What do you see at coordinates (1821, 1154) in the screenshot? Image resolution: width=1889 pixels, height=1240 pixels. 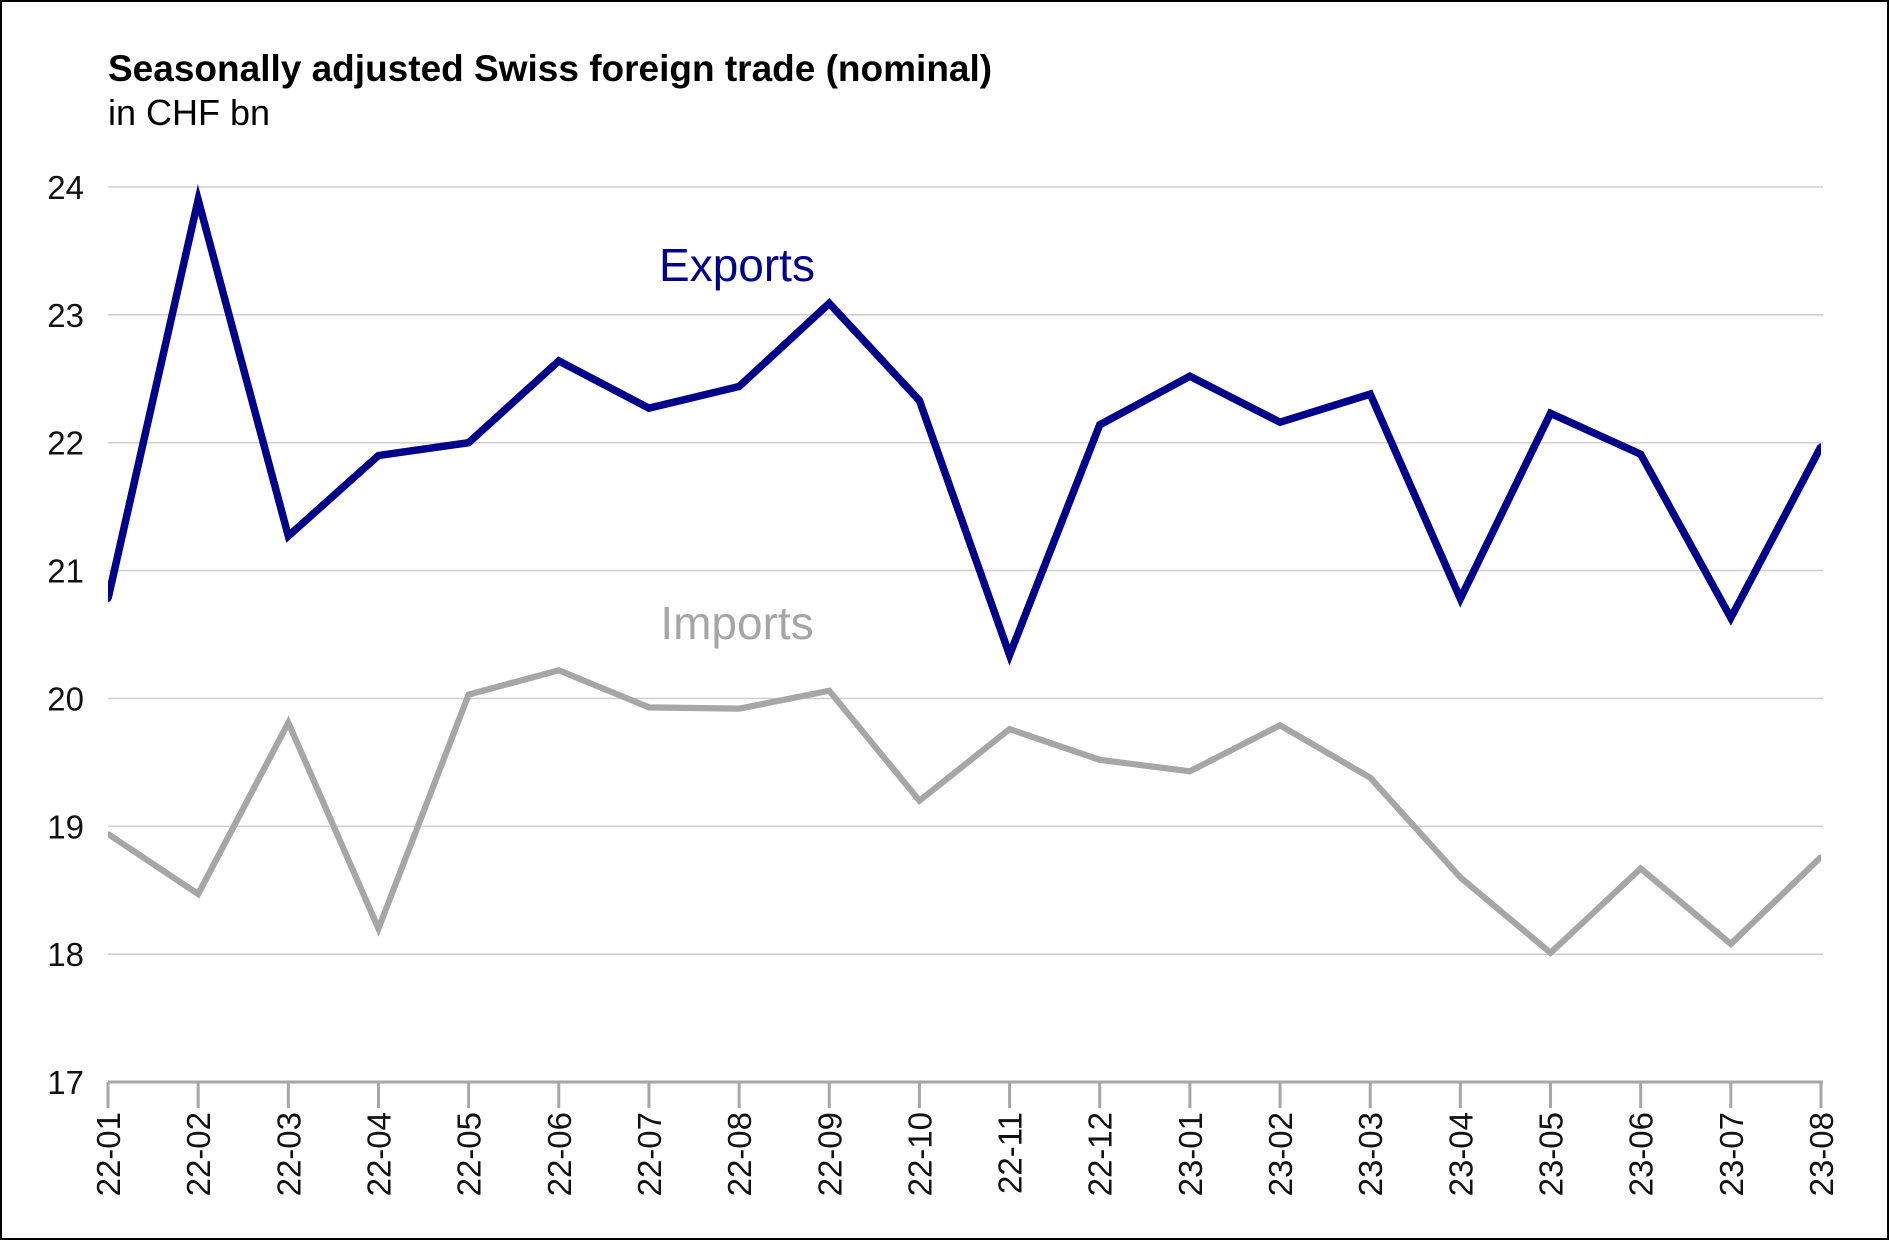 I see `x-tick-label: 23-08` at bounding box center [1821, 1154].